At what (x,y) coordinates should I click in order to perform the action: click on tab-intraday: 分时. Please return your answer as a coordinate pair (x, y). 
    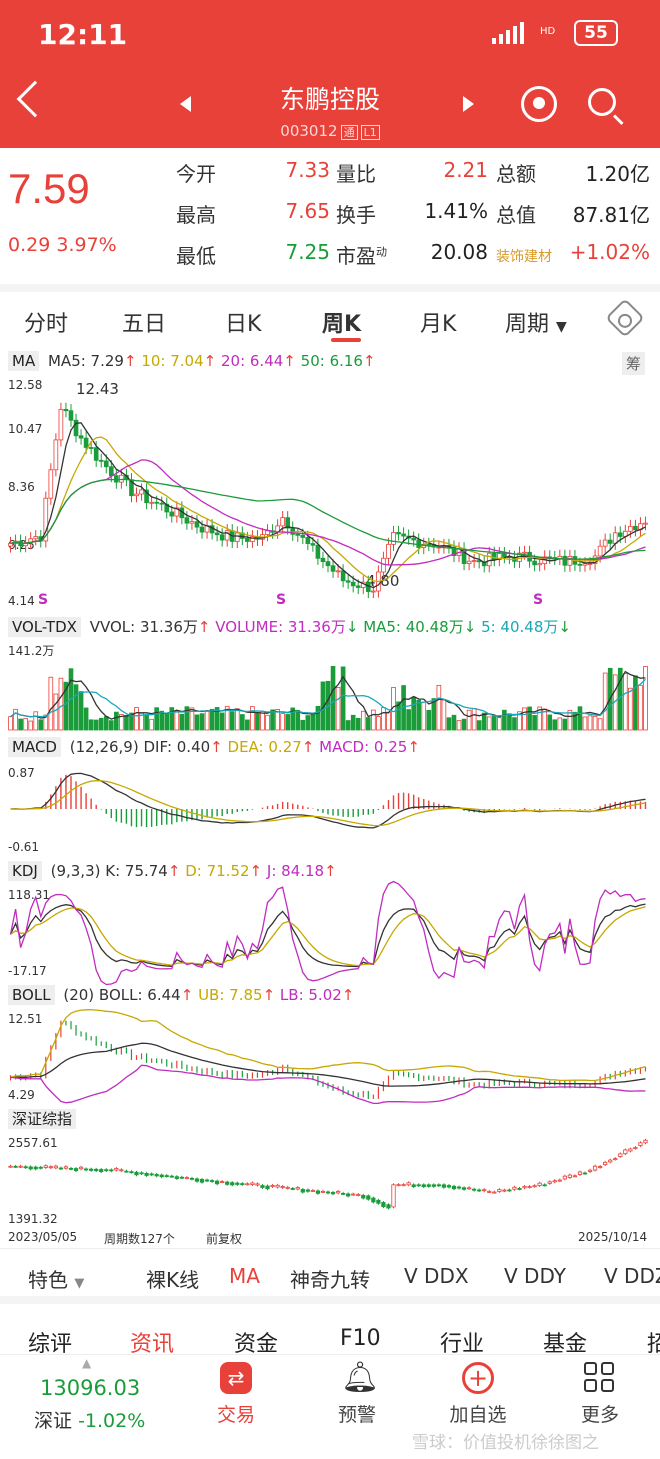
    Looking at the image, I should click on (46, 324).